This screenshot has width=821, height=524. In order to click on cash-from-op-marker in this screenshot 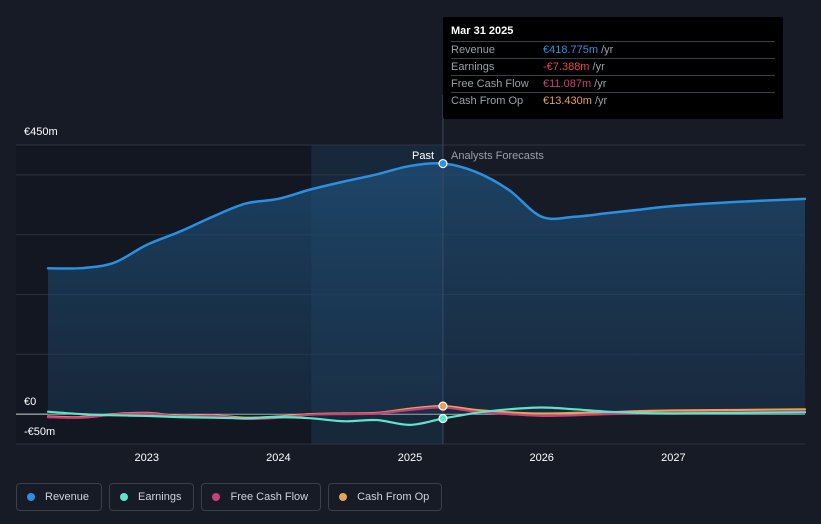, I will do `click(443, 406)`.